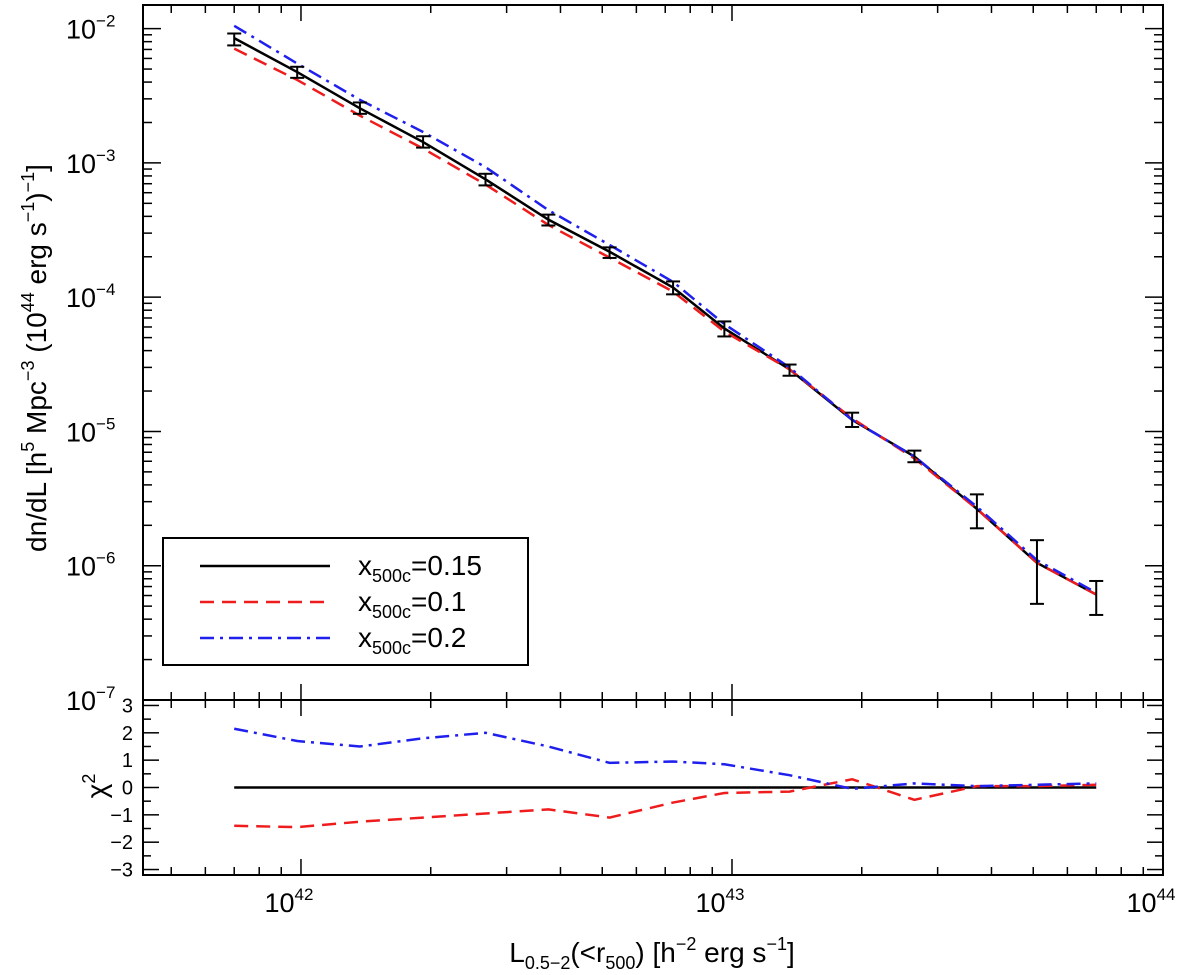 This screenshot has height=975, width=1200. Describe the element at coordinates (121, 871) in the screenshot. I see `chi-tick-label: −3` at that location.